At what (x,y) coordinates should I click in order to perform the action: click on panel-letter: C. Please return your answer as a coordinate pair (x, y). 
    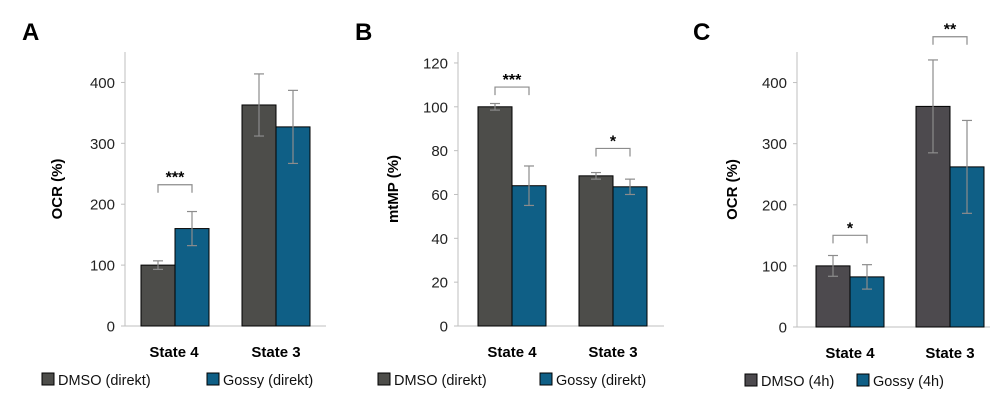
    Looking at the image, I should click on (701, 32).